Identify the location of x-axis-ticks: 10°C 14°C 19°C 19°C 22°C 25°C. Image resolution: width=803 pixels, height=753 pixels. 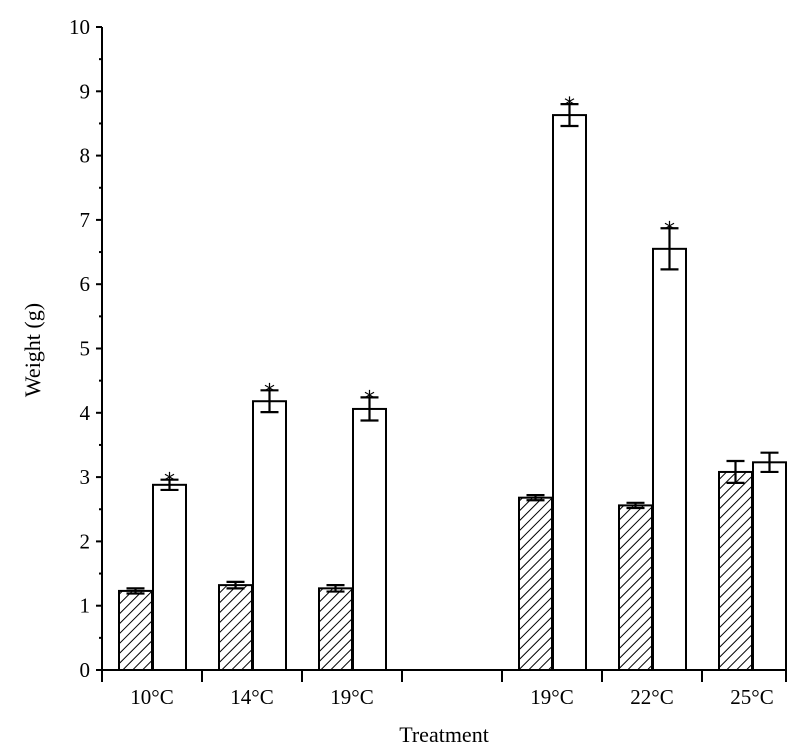
(444, 689).